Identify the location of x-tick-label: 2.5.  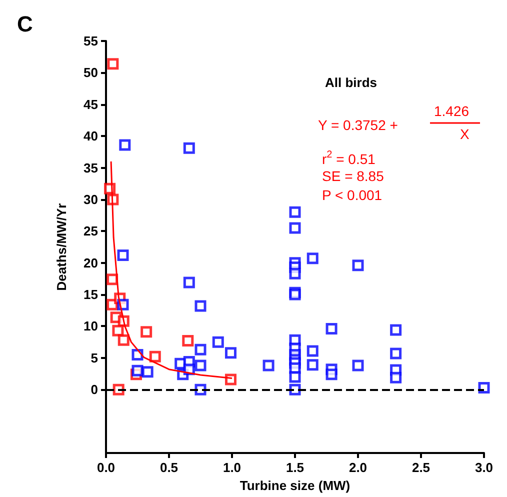
(421, 467).